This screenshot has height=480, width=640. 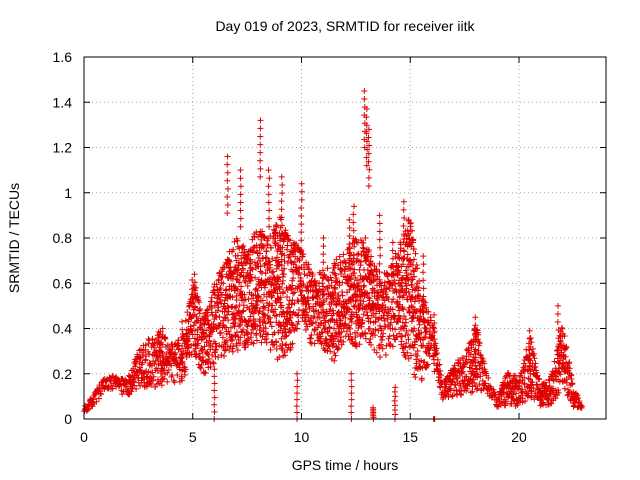 I want to click on x-axis-label: GPS time / hours, so click(x=345, y=465).